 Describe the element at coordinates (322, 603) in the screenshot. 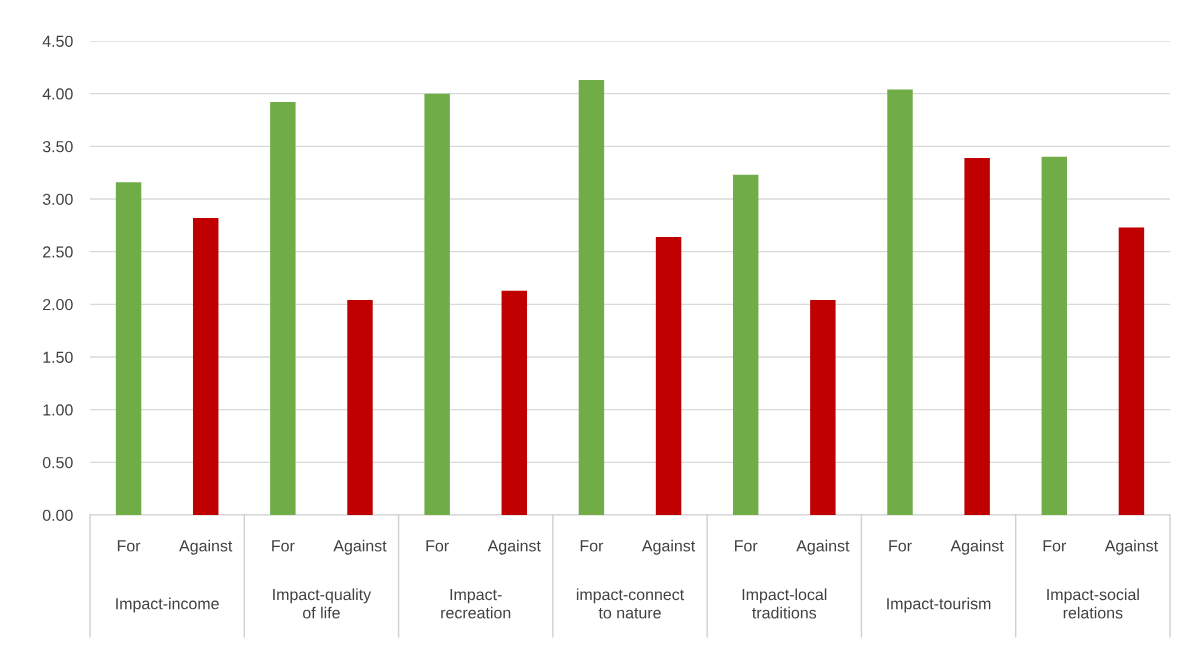

I see `x-tick-label: Impact-quality of life` at that location.